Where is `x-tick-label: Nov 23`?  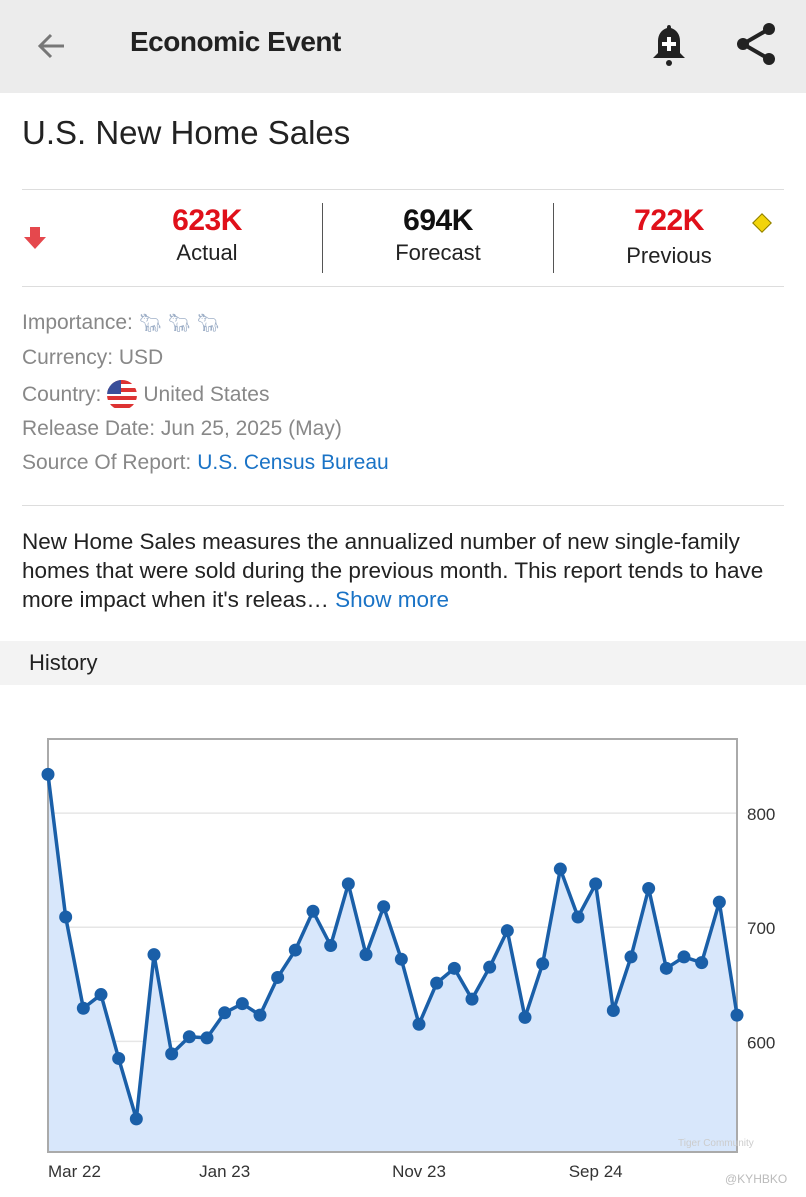
x-tick-label: Nov 23 is located at coordinates (419, 1171).